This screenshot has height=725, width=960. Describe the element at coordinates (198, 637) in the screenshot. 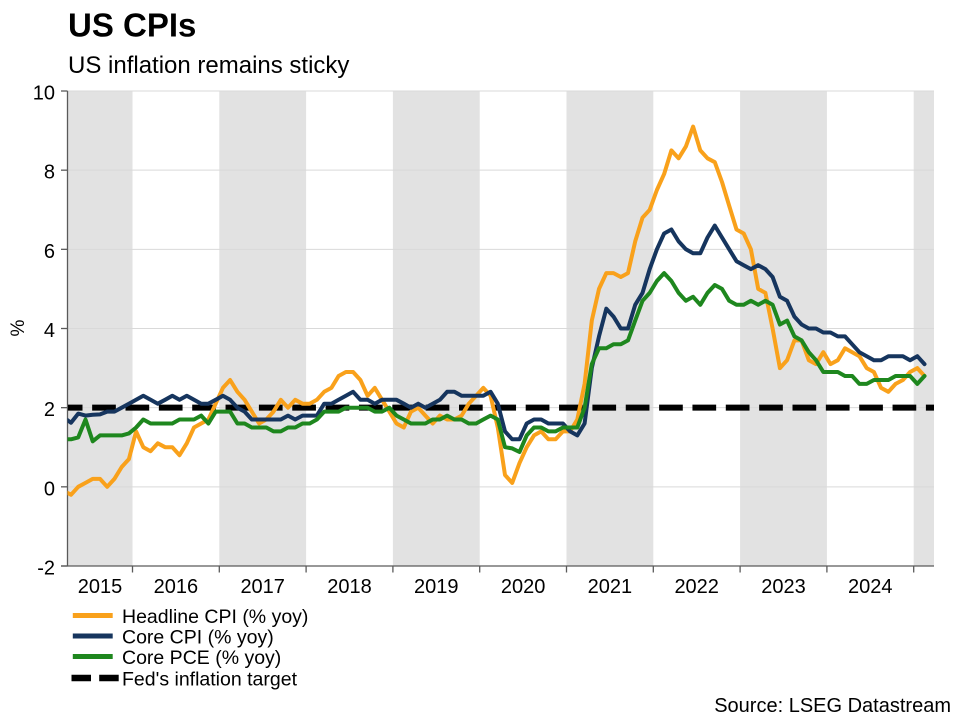

I see `svg-text: Core CPI (% yoy)` at that location.